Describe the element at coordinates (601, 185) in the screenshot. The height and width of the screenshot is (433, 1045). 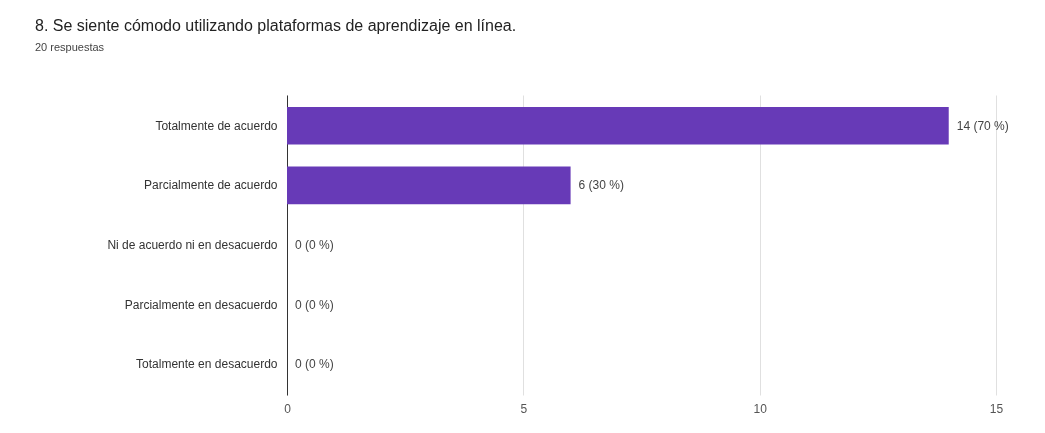
I see `data-label: 6 (30 %)` at that location.